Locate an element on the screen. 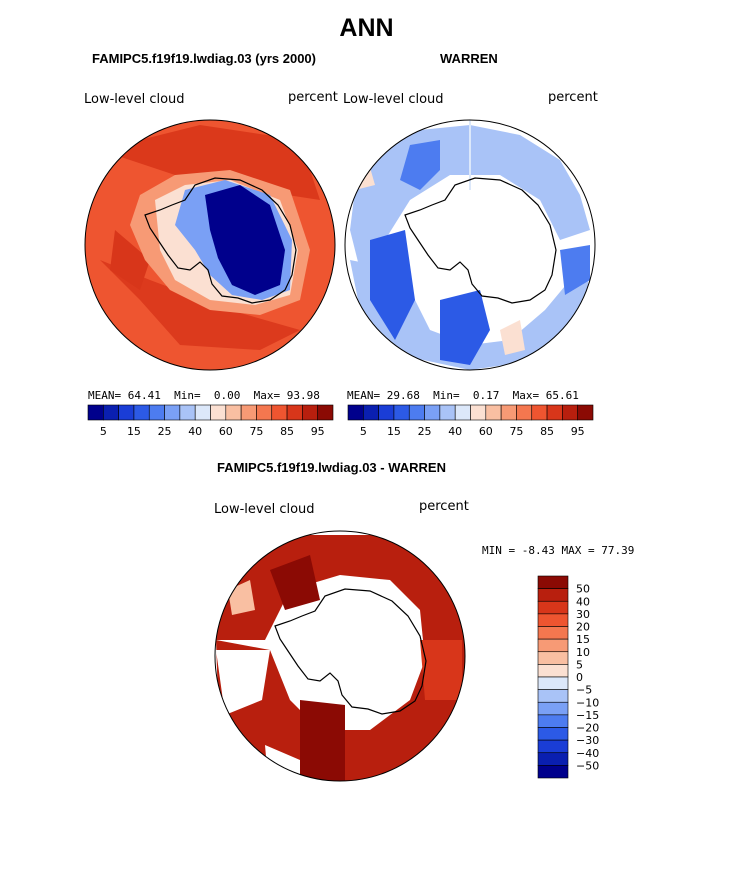 This screenshot has height=882, width=733. panel3-colorbar-tick-label: −15 is located at coordinates (587, 715).